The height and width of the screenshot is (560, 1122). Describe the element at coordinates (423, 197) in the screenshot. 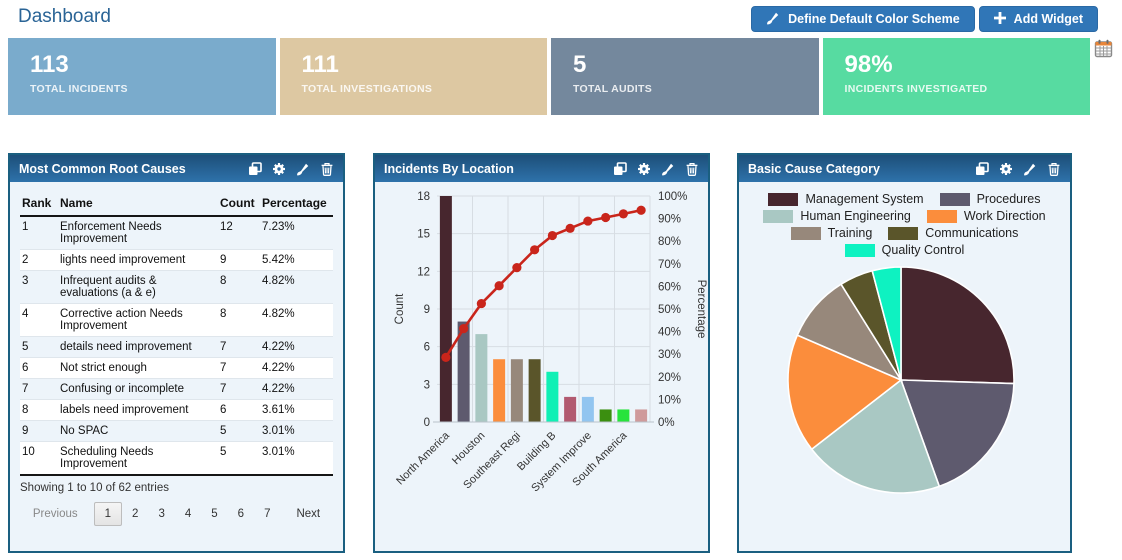

I see `y-tick-label: 18` at that location.